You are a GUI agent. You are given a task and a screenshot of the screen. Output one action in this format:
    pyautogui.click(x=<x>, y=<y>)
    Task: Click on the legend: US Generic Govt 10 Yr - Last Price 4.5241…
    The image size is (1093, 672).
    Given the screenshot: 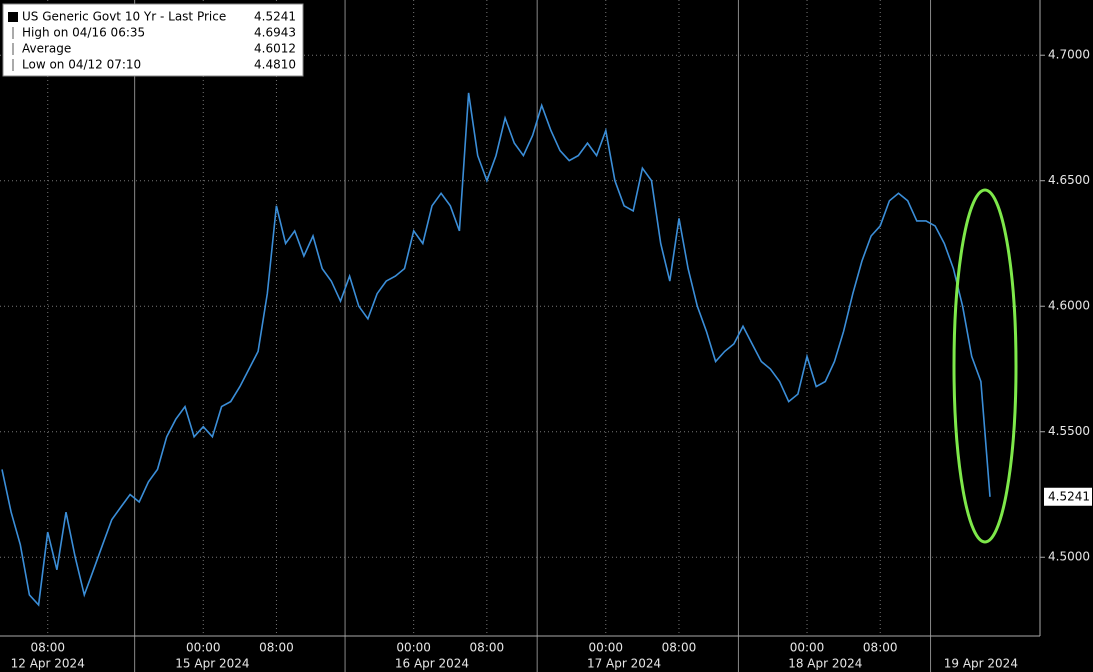 What is the action you would take?
    pyautogui.click(x=153, y=40)
    